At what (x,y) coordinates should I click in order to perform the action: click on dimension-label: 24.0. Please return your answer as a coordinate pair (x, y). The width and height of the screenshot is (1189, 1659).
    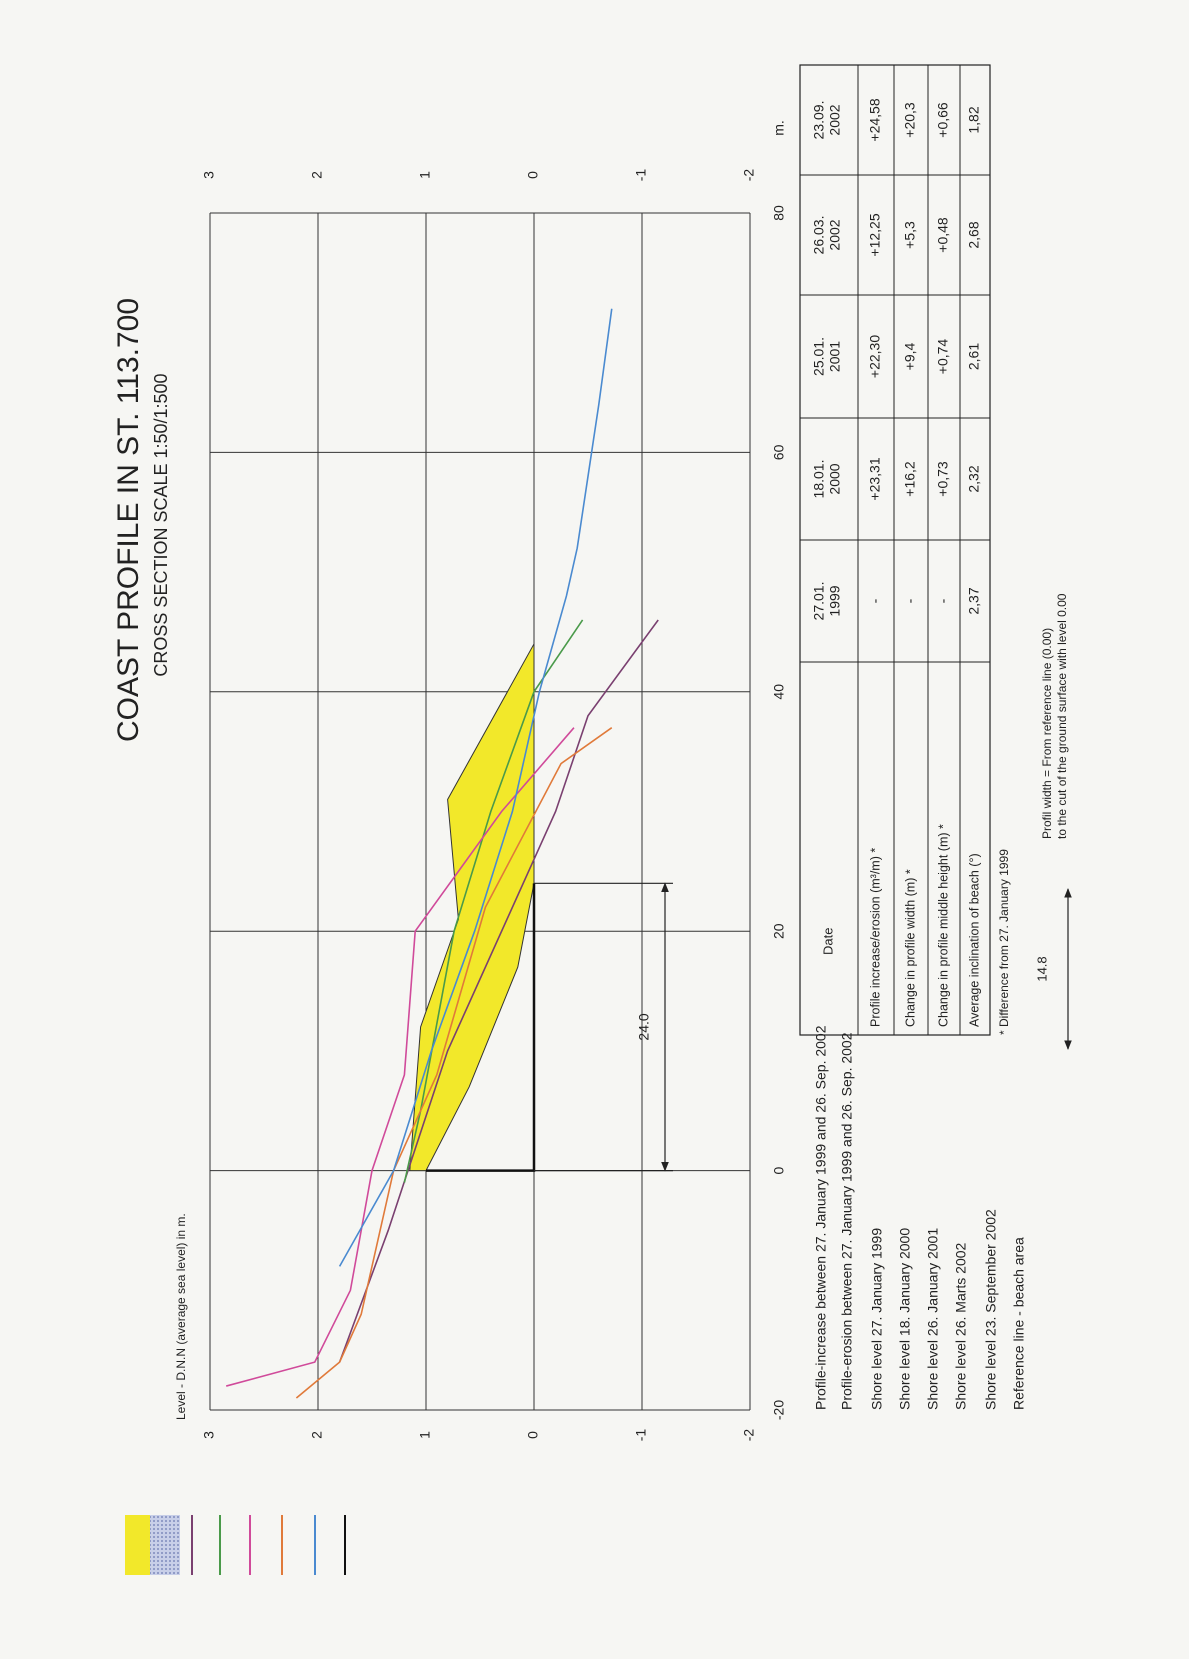
    Looking at the image, I should click on (644, 1026).